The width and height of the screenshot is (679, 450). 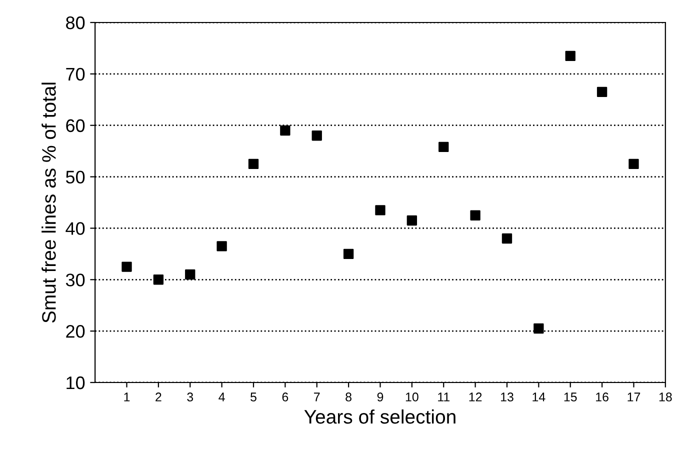 What do you see at coordinates (349, 397) in the screenshot?
I see `x-tick-label: 8` at bounding box center [349, 397].